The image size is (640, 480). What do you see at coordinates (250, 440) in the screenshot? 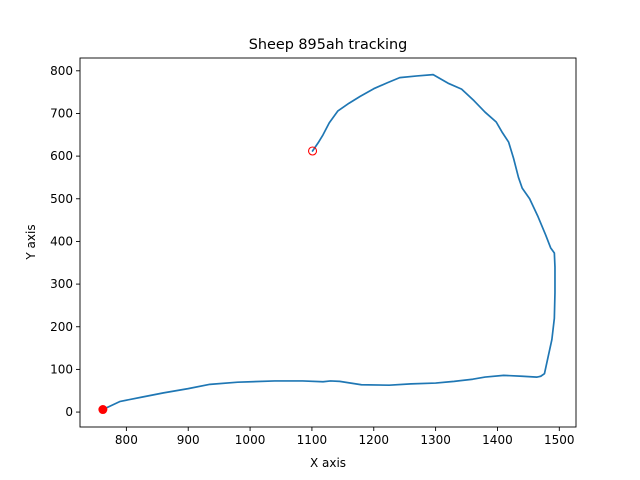
I see `x-tick-label: 1000` at bounding box center [250, 440].